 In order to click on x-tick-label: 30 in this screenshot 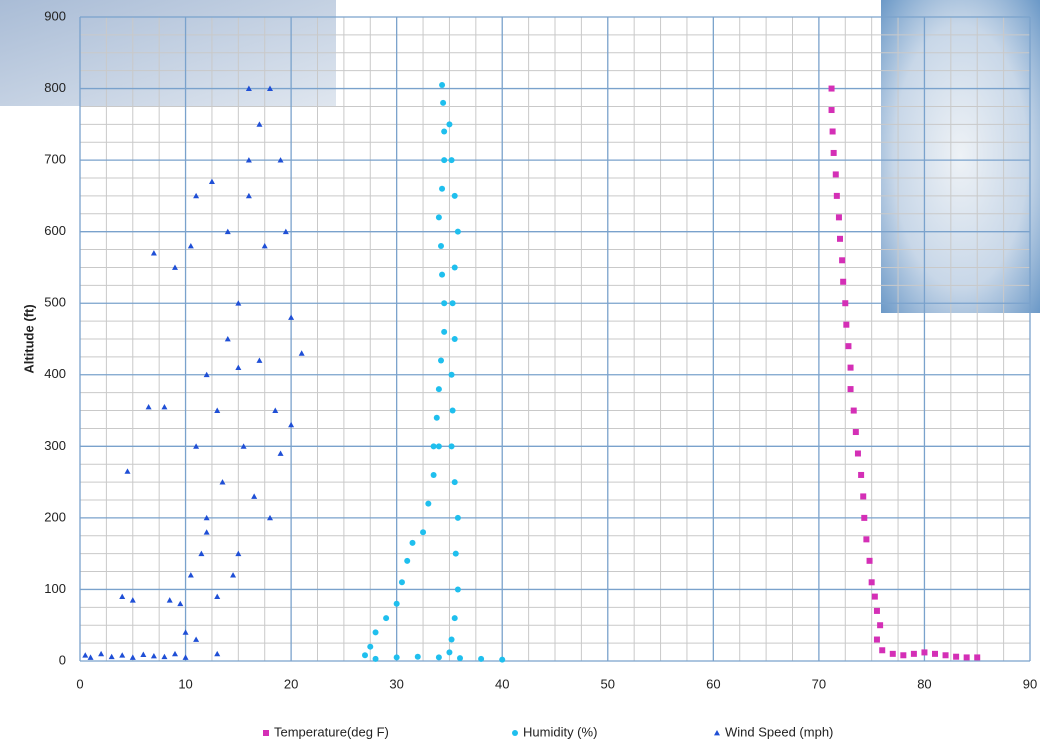, I will do `click(396, 683)`.